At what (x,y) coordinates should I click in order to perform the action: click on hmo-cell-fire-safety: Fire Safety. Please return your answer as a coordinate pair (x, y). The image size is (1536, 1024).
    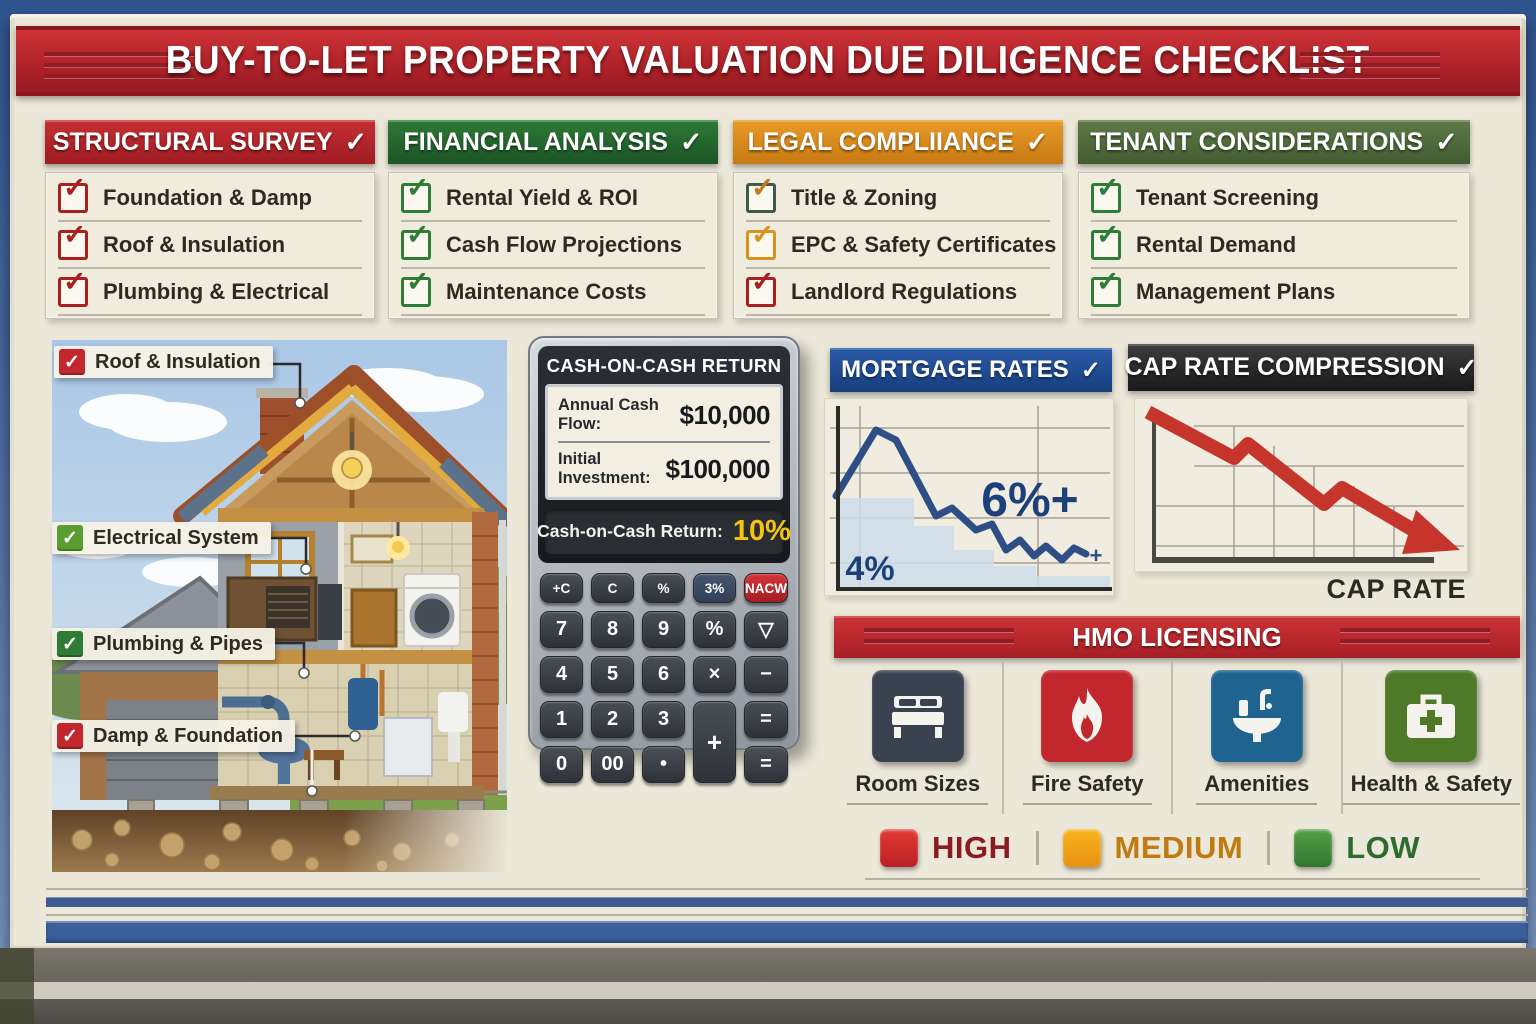
    Looking at the image, I should click on (1086, 738).